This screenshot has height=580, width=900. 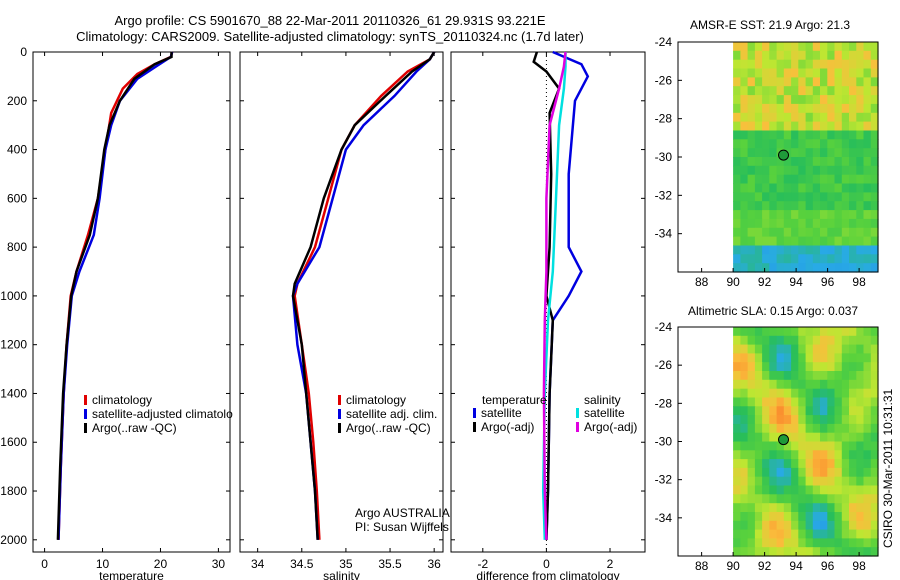 What do you see at coordinates (828, 566) in the screenshot?
I see `sla_map-xtick-label: 96` at bounding box center [828, 566].